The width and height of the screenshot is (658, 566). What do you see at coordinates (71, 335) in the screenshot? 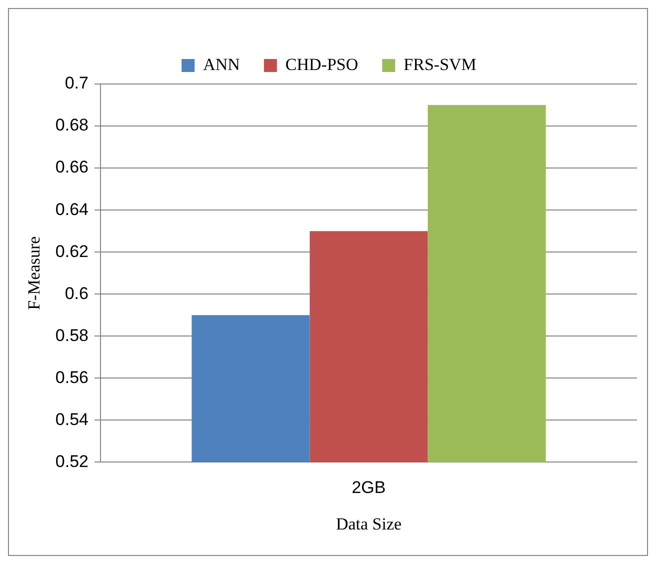
I see `y-tick-label: 0.58` at bounding box center [71, 335].